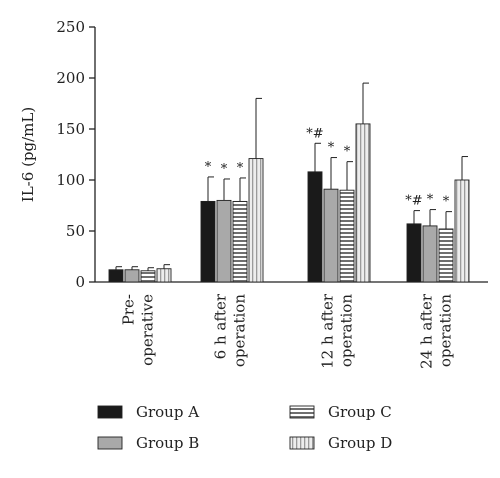 The height and width of the screenshot is (478, 500). I want to click on legend-item: Group A, so click(148, 412).